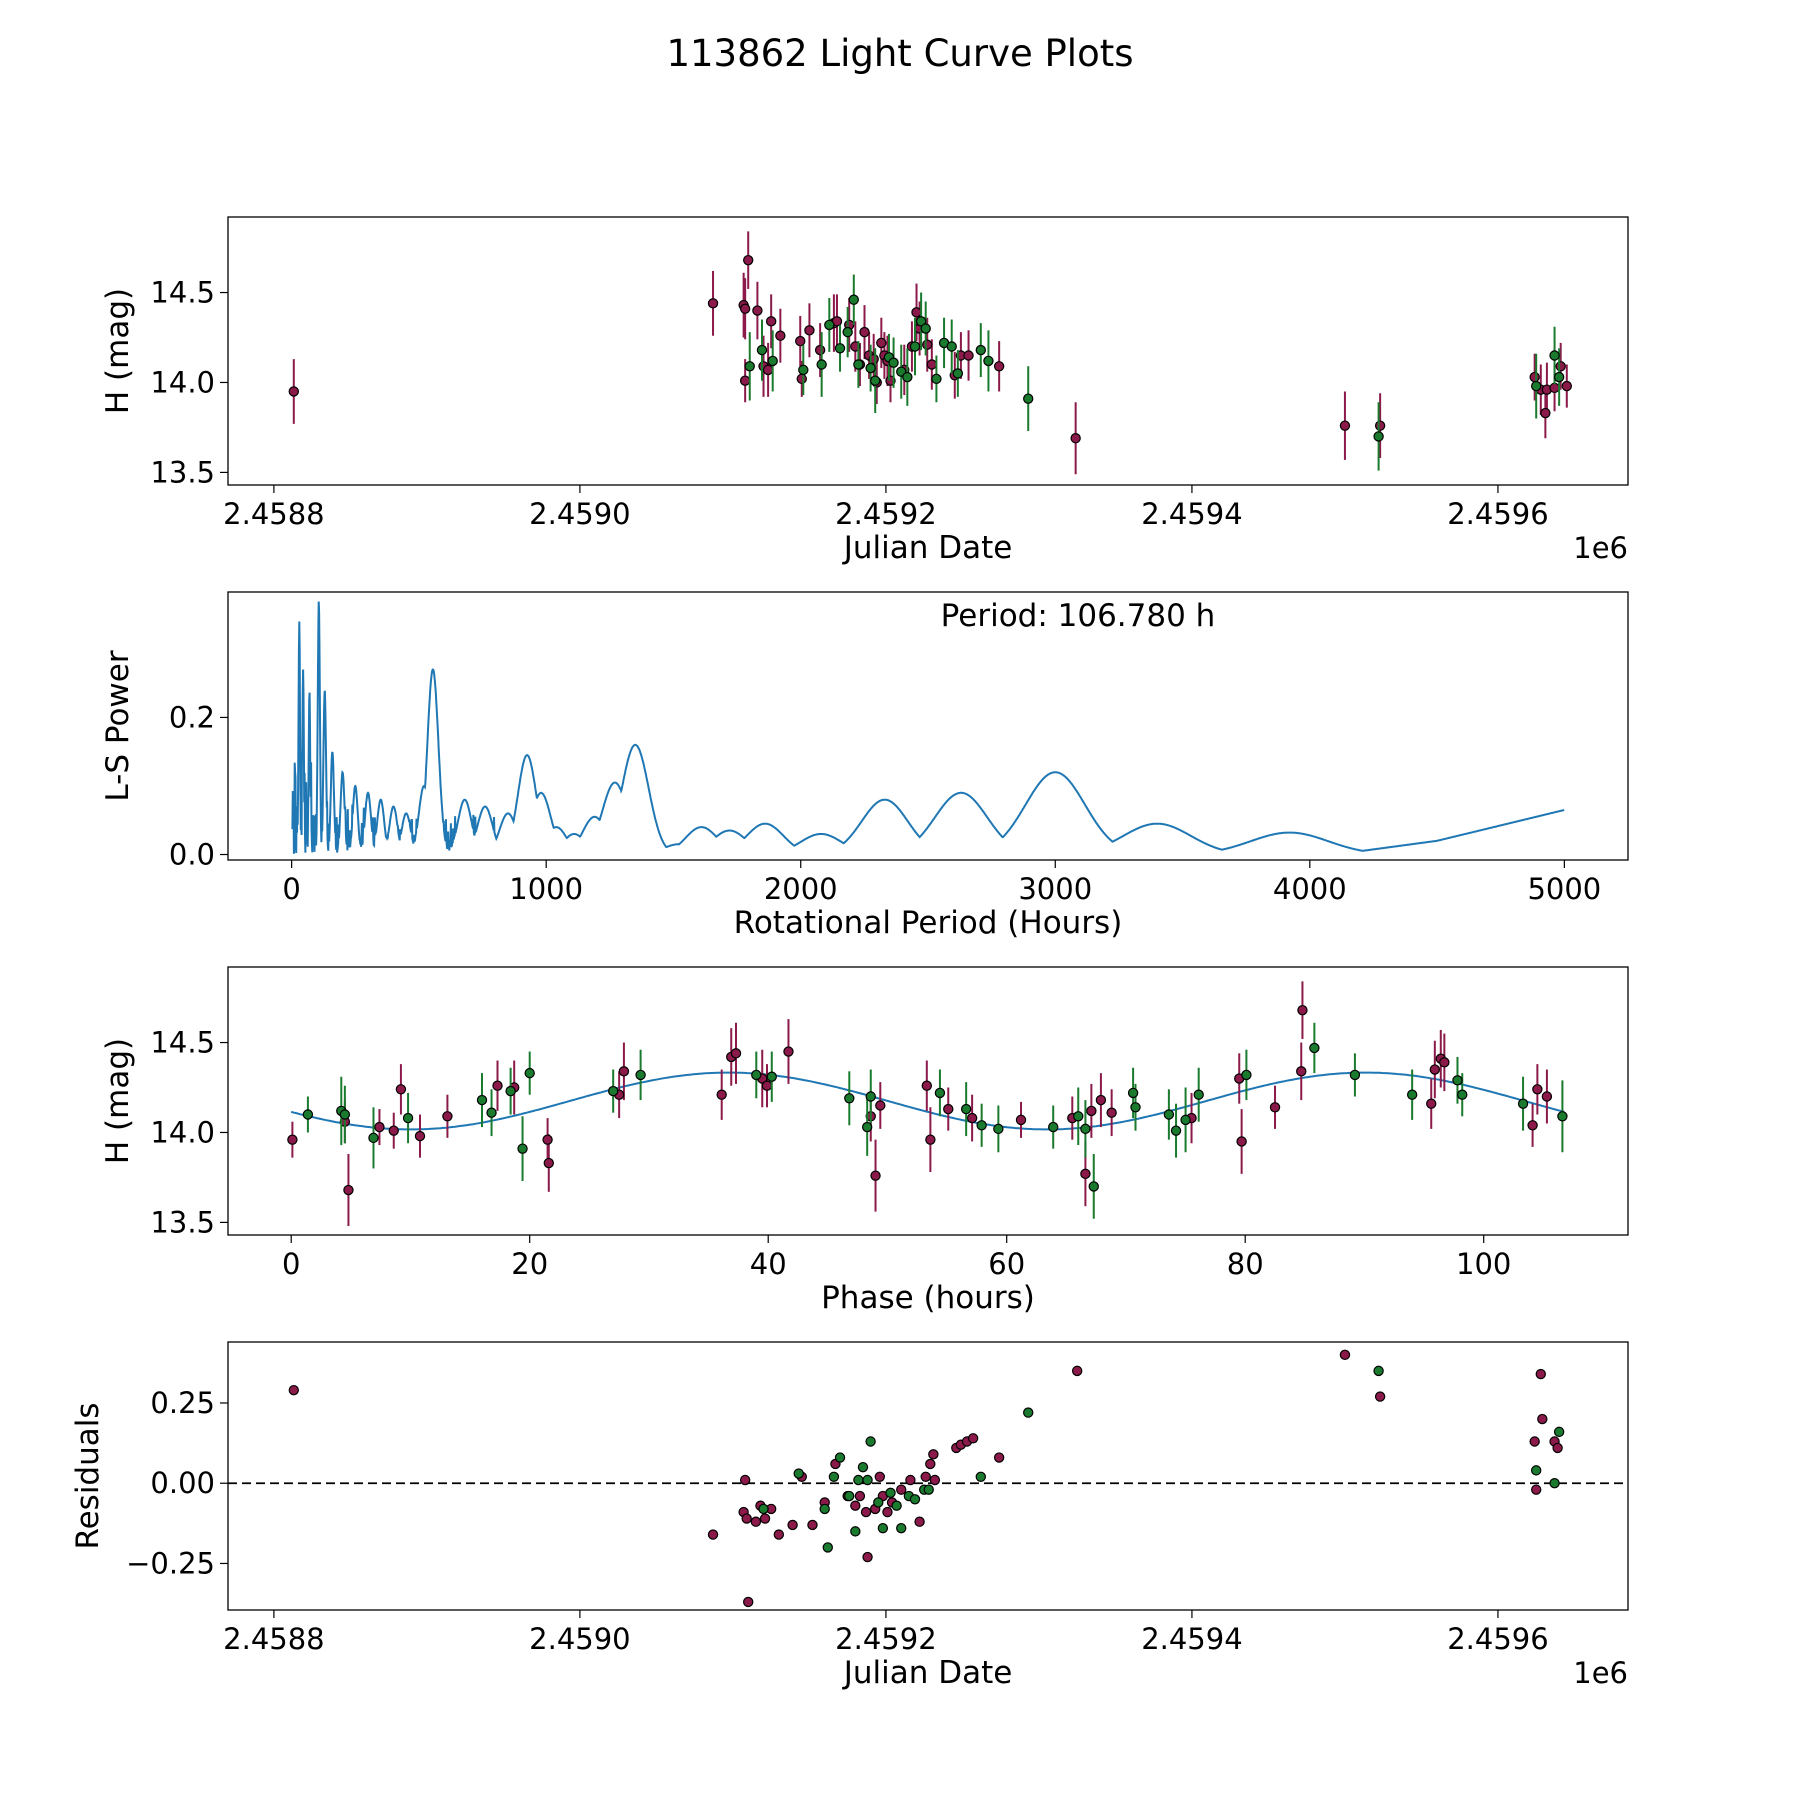 The height and width of the screenshot is (1800, 1800). I want to click on x-tick-label: 5000, so click(1564, 889).